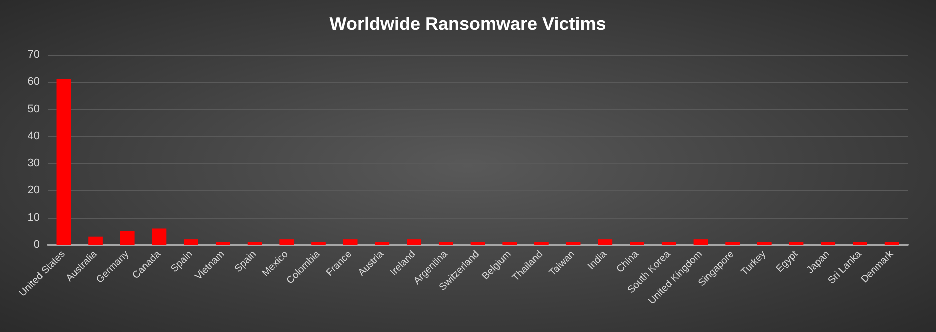  What do you see at coordinates (468, 24) in the screenshot?
I see `chart-title: Worldwide Ransomware Victims` at bounding box center [468, 24].